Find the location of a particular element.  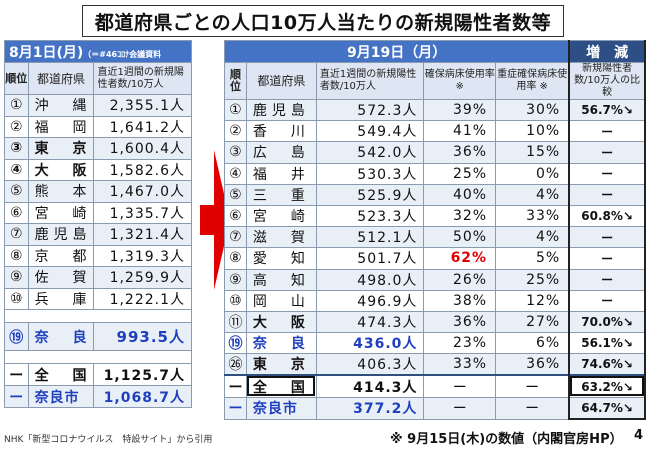

right-header-rank: 順位 is located at coordinates (235, 81).